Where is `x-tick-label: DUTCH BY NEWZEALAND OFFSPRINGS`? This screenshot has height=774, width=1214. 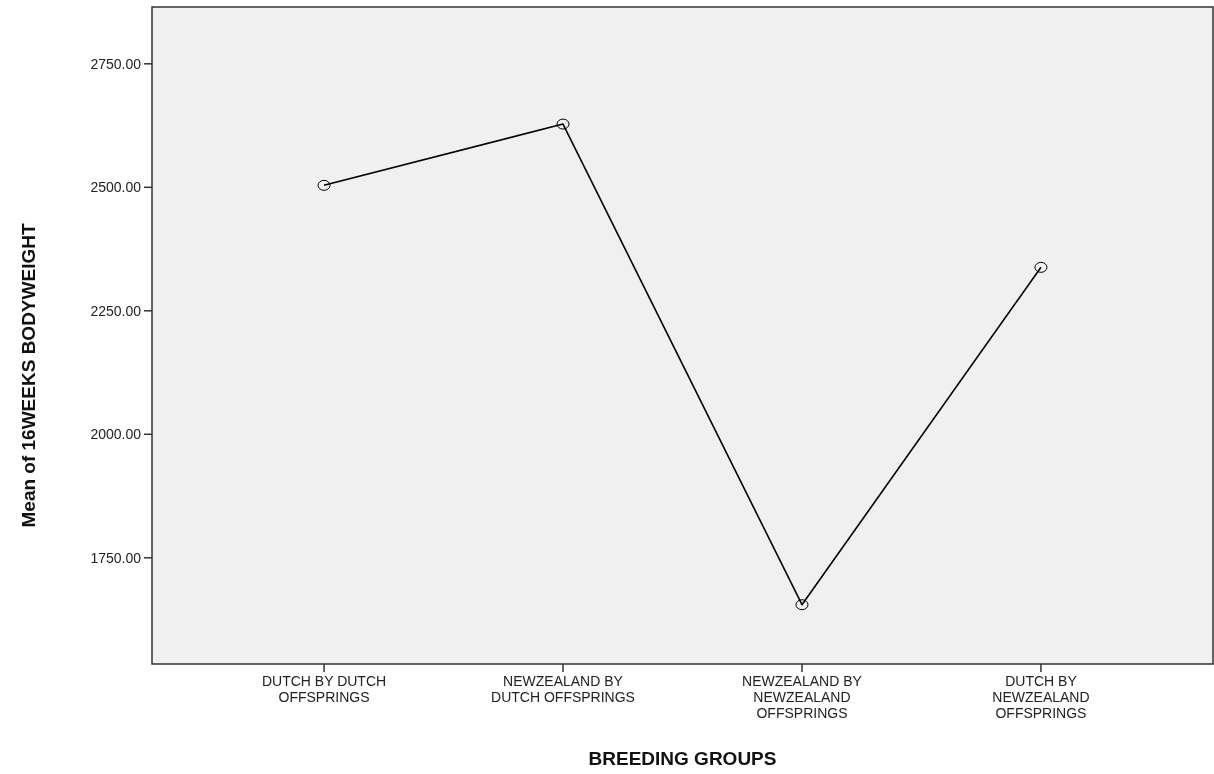
x-tick-label: DUTCH BY NEWZEALAND OFFSPRINGS is located at coordinates (1041, 697).